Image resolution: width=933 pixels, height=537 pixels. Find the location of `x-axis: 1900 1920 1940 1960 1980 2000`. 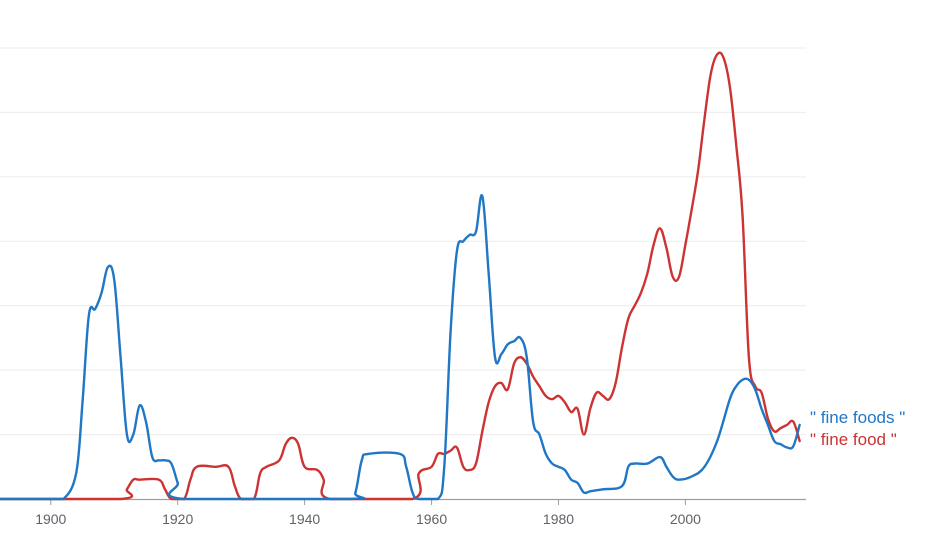

x-axis: 1900 1920 1940 1960 1980 2000 is located at coordinates (403, 512).